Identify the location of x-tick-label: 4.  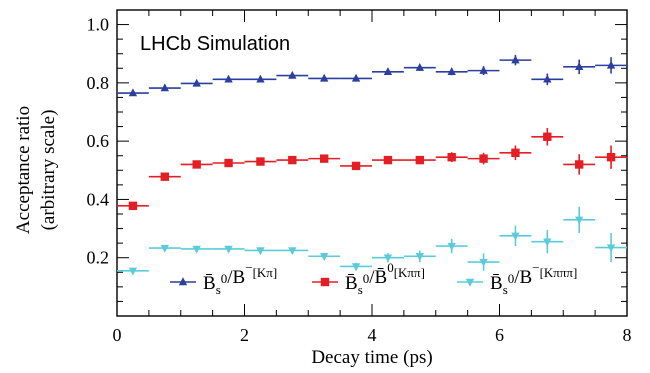
(372, 335).